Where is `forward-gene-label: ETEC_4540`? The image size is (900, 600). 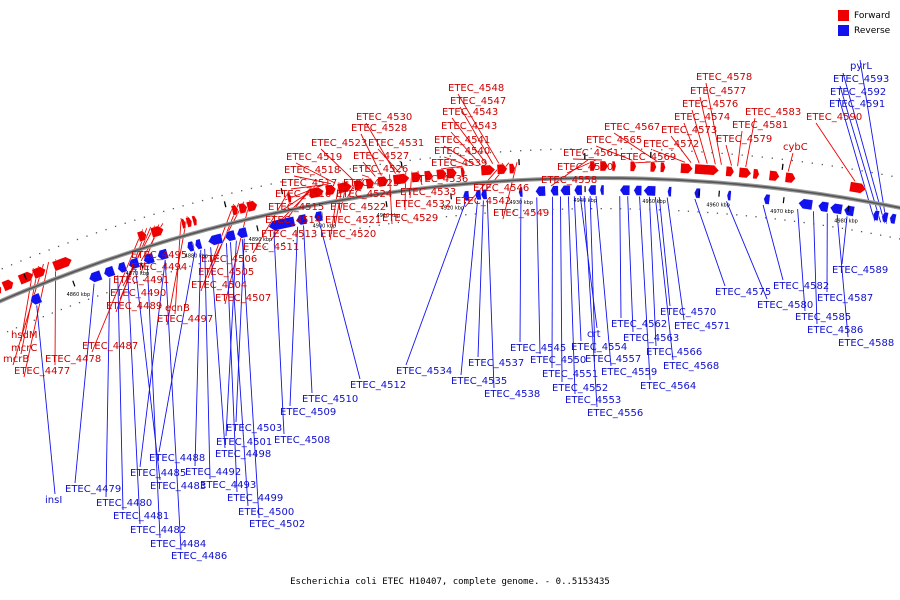 forward-gene-label: ETEC_4540 is located at coordinates (462, 151).